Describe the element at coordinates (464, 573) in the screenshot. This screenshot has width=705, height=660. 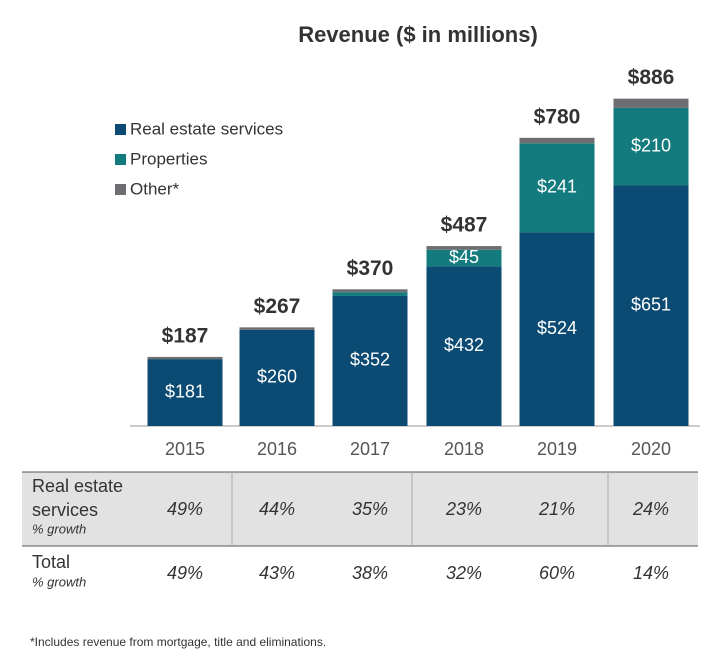
I see `table-cell: 32%` at that location.